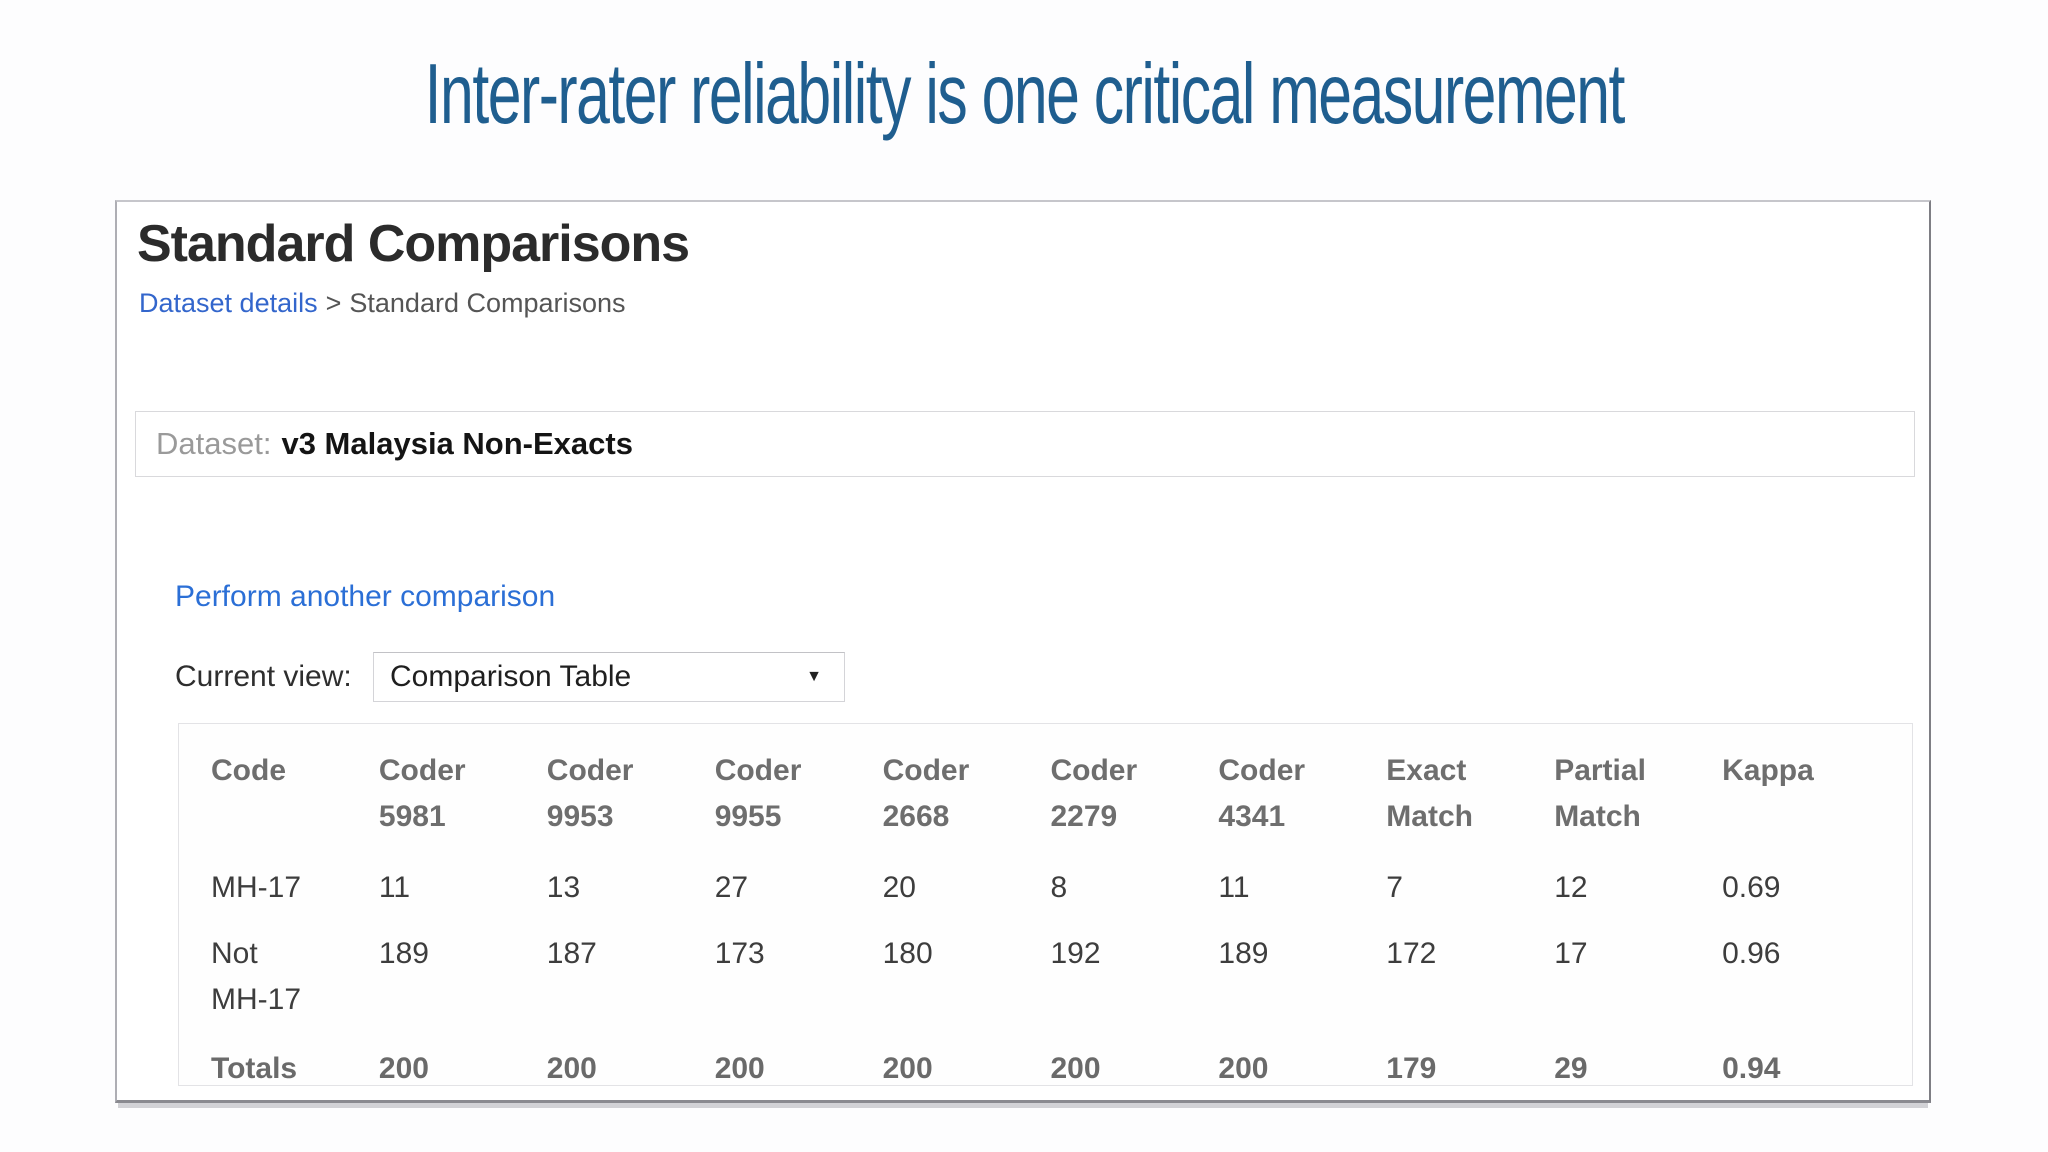  What do you see at coordinates (1768, 770) in the screenshot?
I see `column-header: Kappa` at bounding box center [1768, 770].